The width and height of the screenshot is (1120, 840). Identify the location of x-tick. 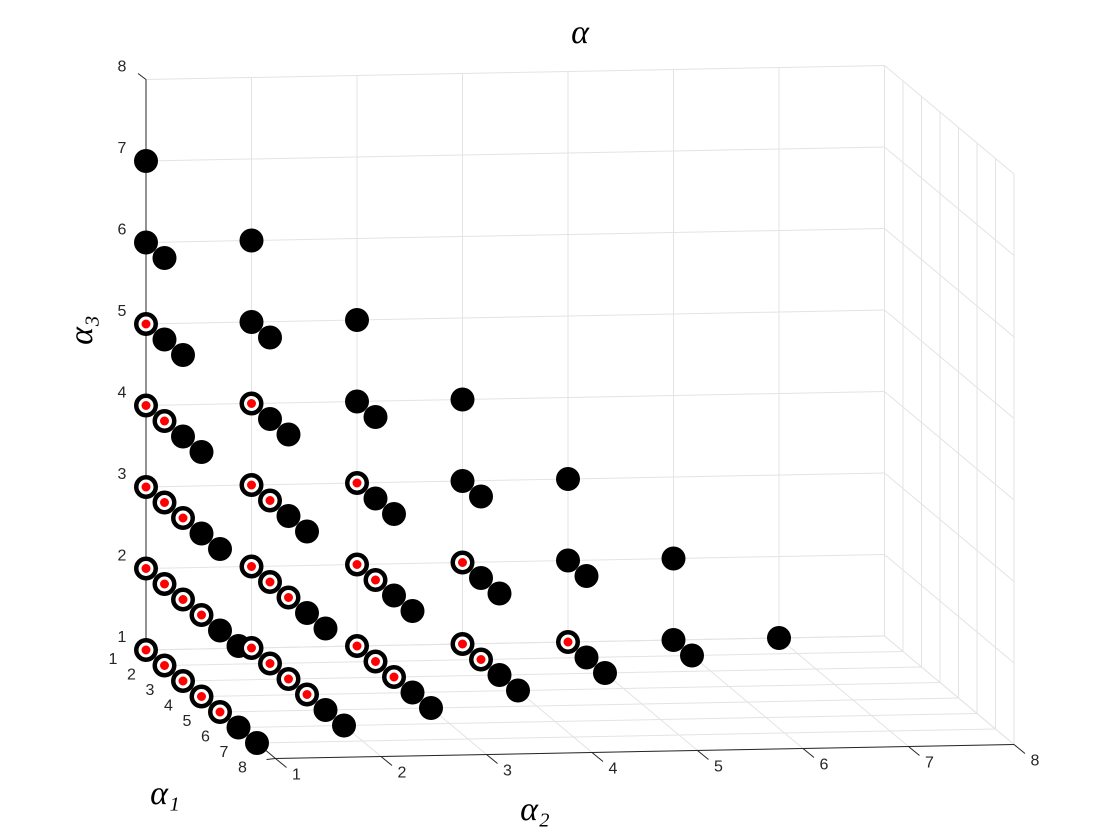
(271, 759).